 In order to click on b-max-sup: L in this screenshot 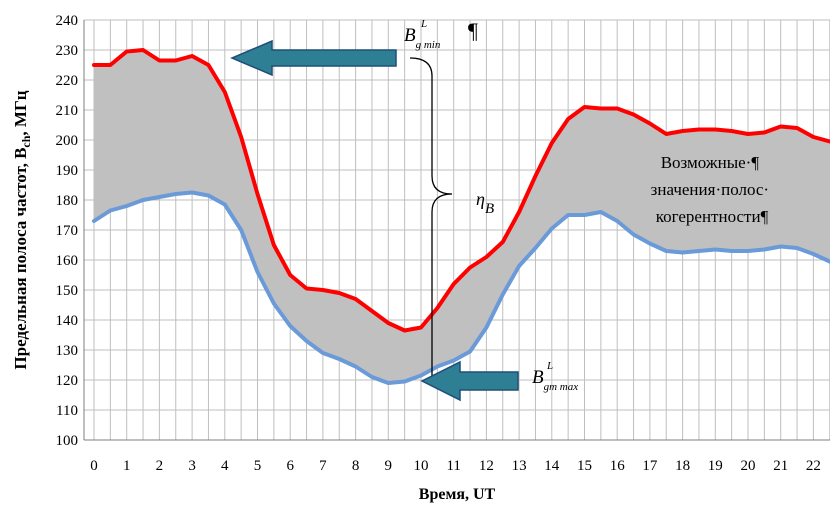, I will do `click(549, 366)`.